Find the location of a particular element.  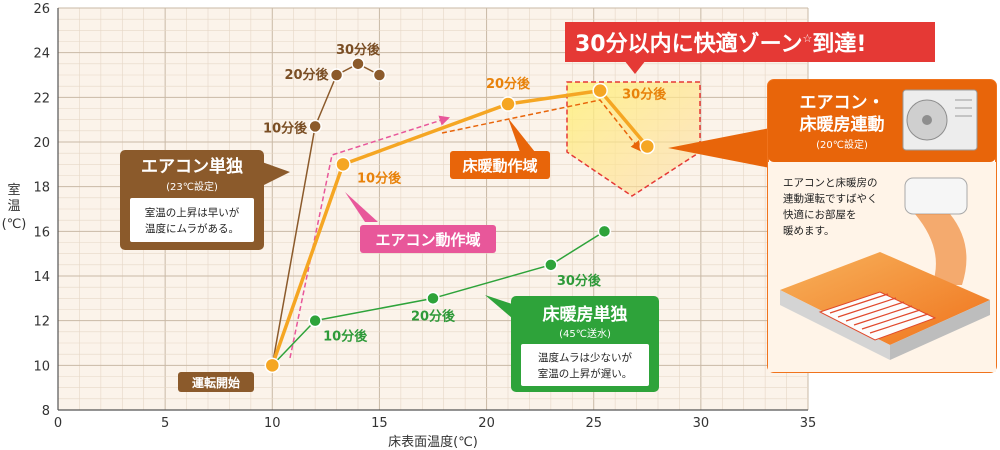

indoor-unit-icon is located at coordinates (936, 231).